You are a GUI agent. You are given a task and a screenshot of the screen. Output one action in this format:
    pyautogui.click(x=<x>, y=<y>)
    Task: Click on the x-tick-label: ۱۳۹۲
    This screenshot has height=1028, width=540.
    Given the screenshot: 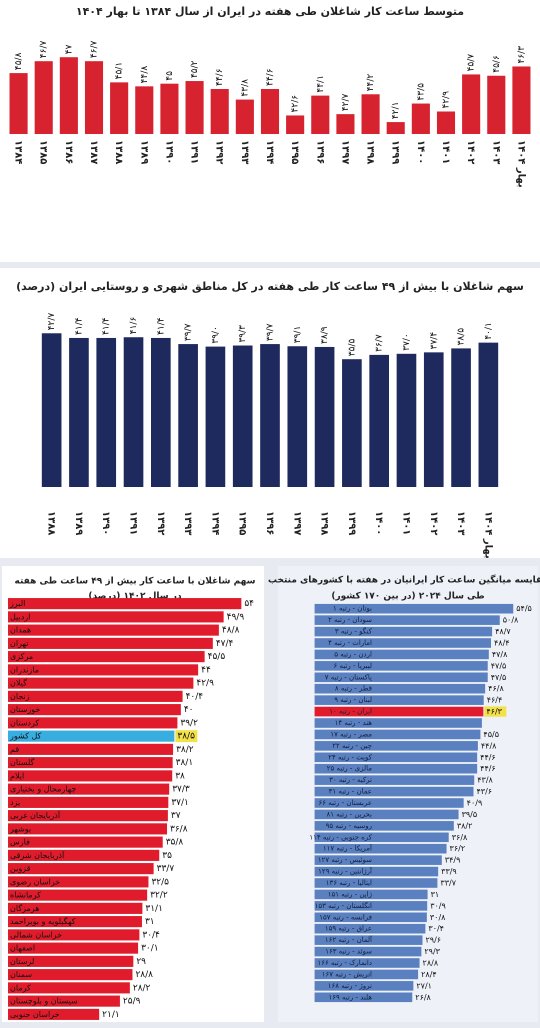 What is the action you would take?
    pyautogui.click(x=160, y=523)
    